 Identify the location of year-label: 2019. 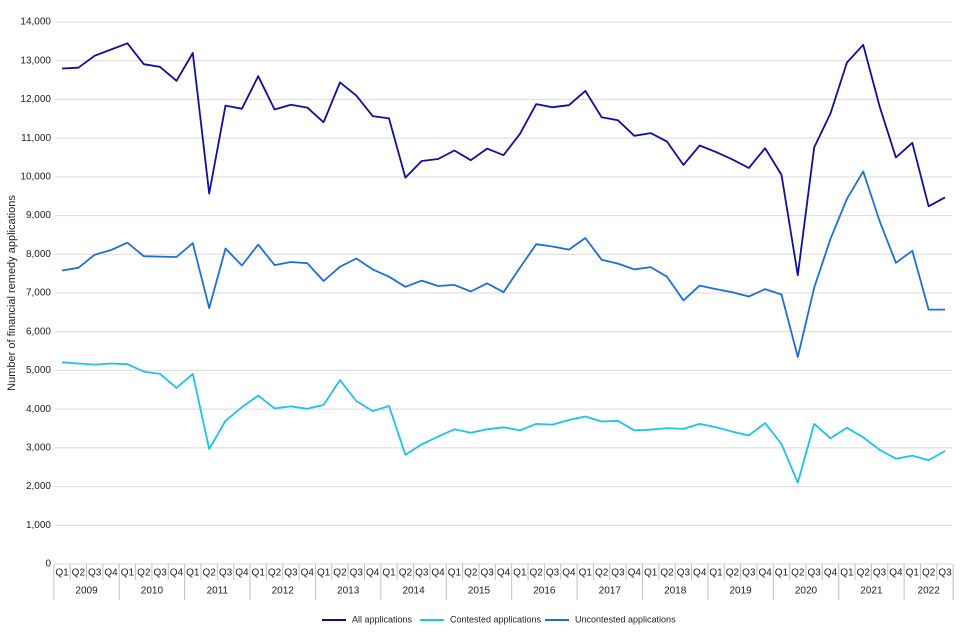
(740, 591).